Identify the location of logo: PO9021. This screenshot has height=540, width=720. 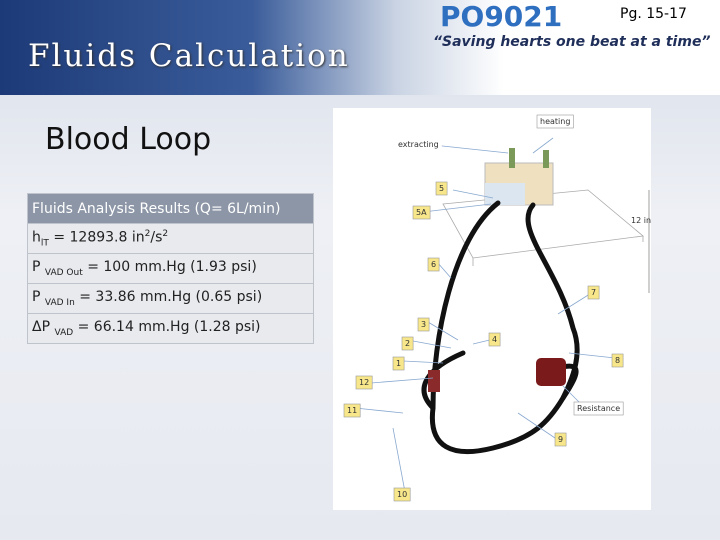
(501, 16).